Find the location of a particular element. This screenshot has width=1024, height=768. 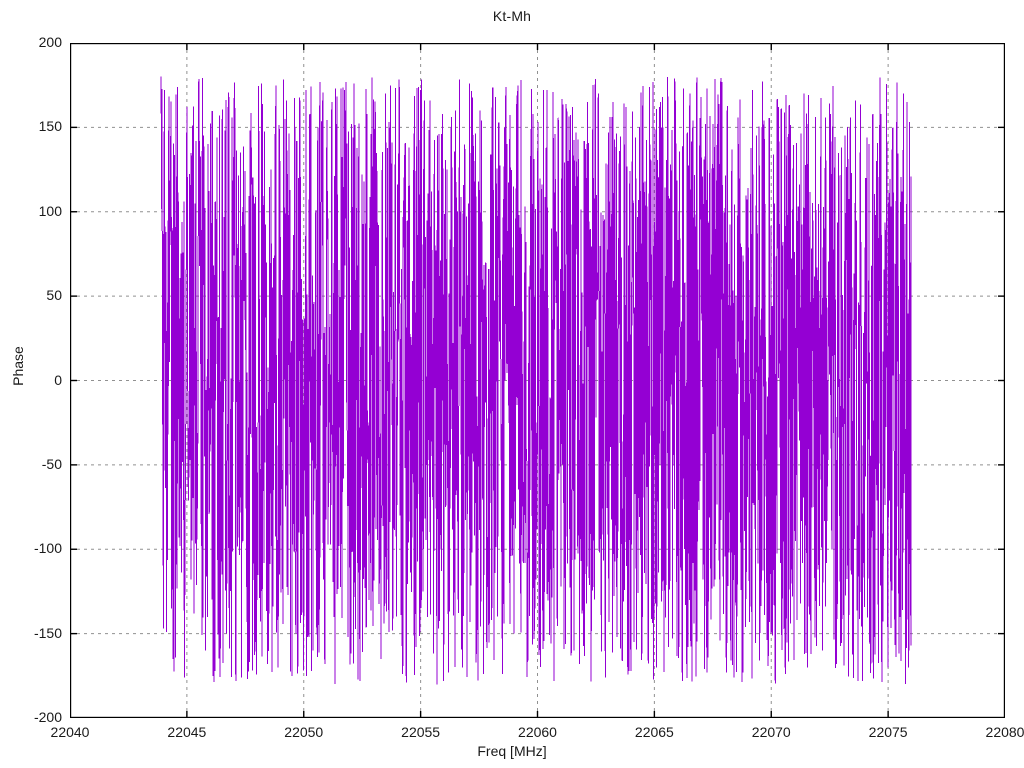

y-tick-label: -150 is located at coordinates (47, 632).